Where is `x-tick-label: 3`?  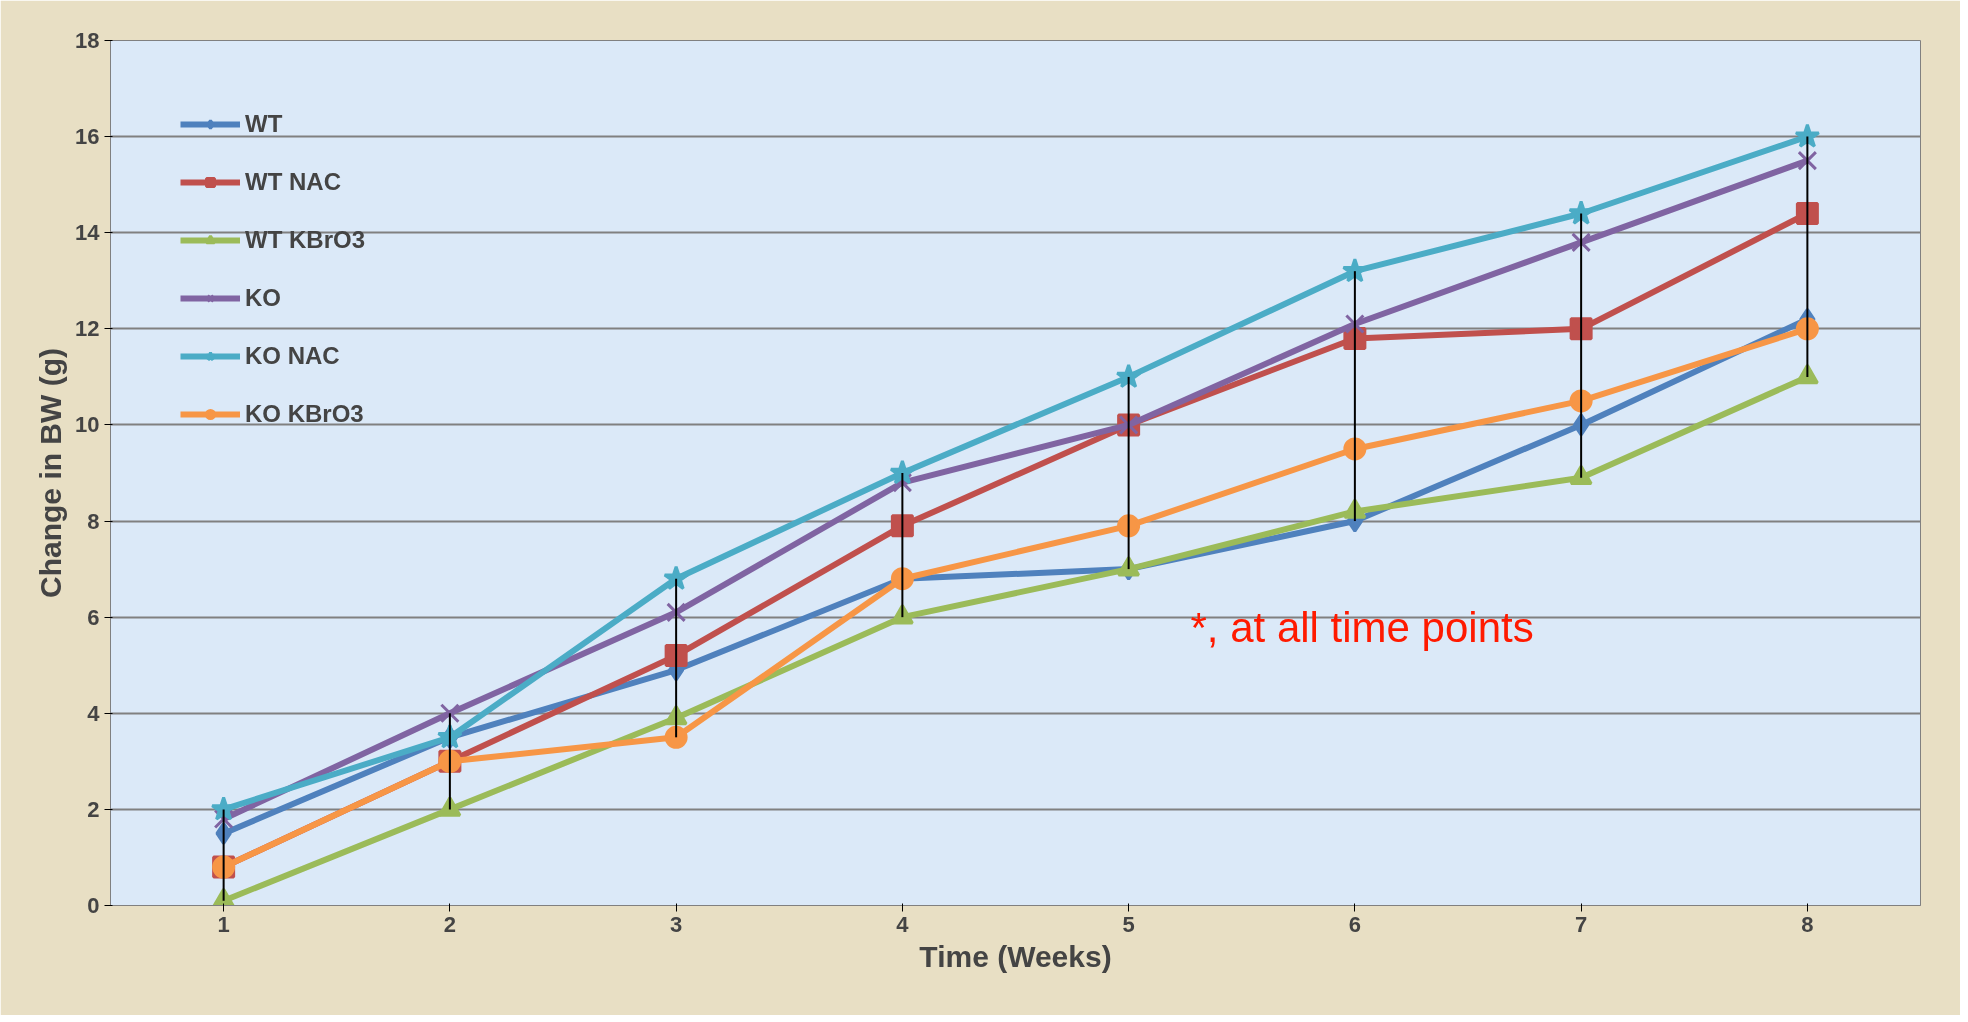
x-tick-label: 3 is located at coordinates (676, 924).